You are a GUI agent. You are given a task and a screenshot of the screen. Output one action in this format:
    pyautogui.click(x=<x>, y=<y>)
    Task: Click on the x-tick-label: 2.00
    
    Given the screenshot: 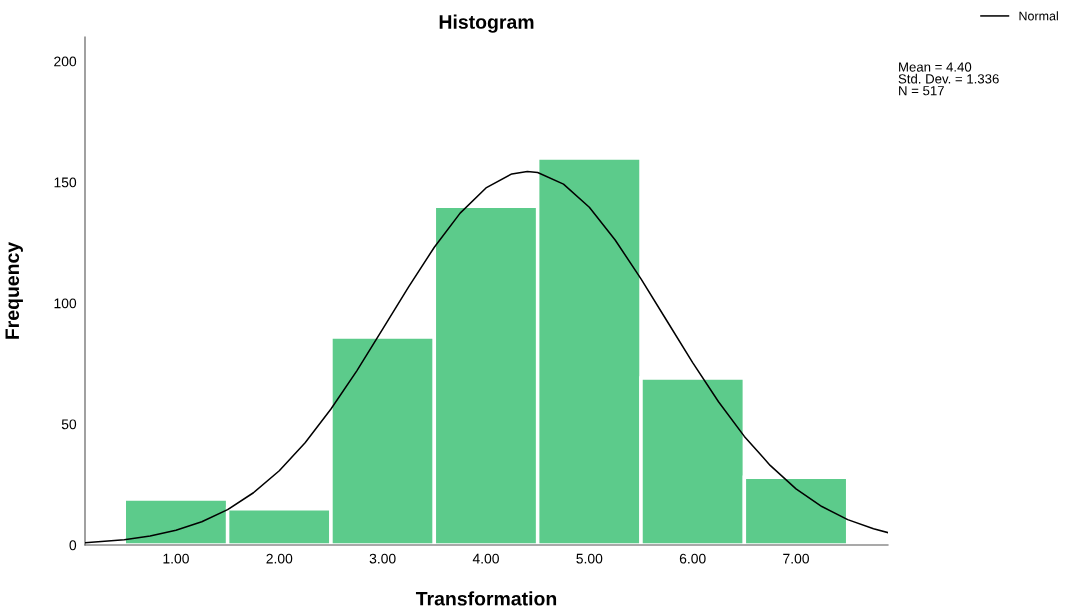 What is the action you would take?
    pyautogui.click(x=279, y=558)
    